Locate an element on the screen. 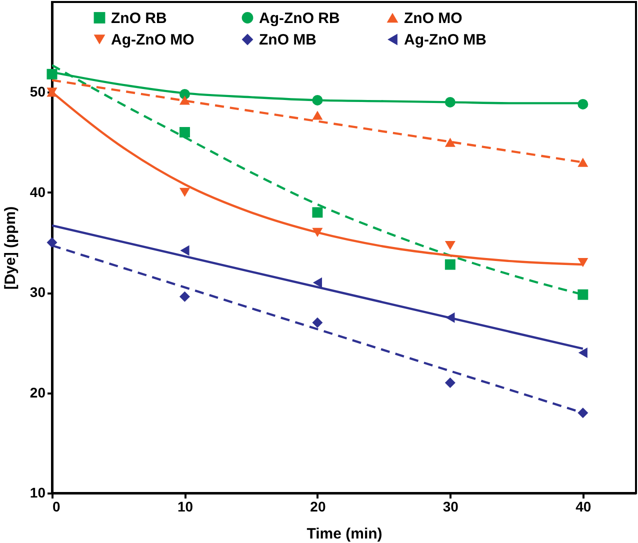  x-tick-label: 10 is located at coordinates (185, 506).